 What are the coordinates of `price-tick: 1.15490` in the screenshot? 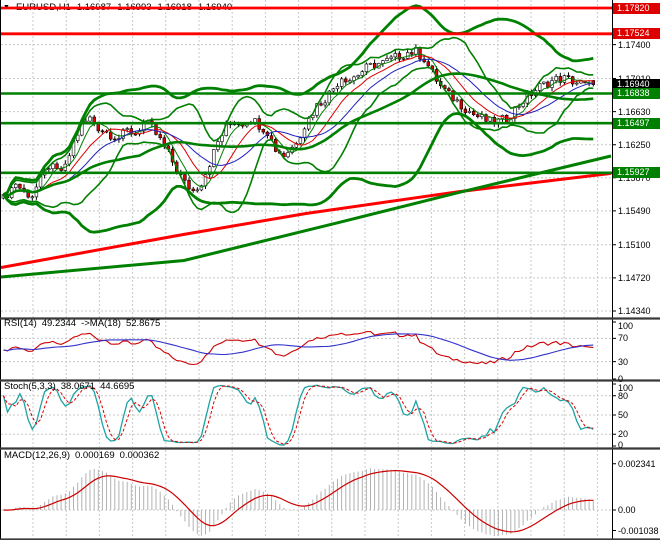 It's located at (634, 210).